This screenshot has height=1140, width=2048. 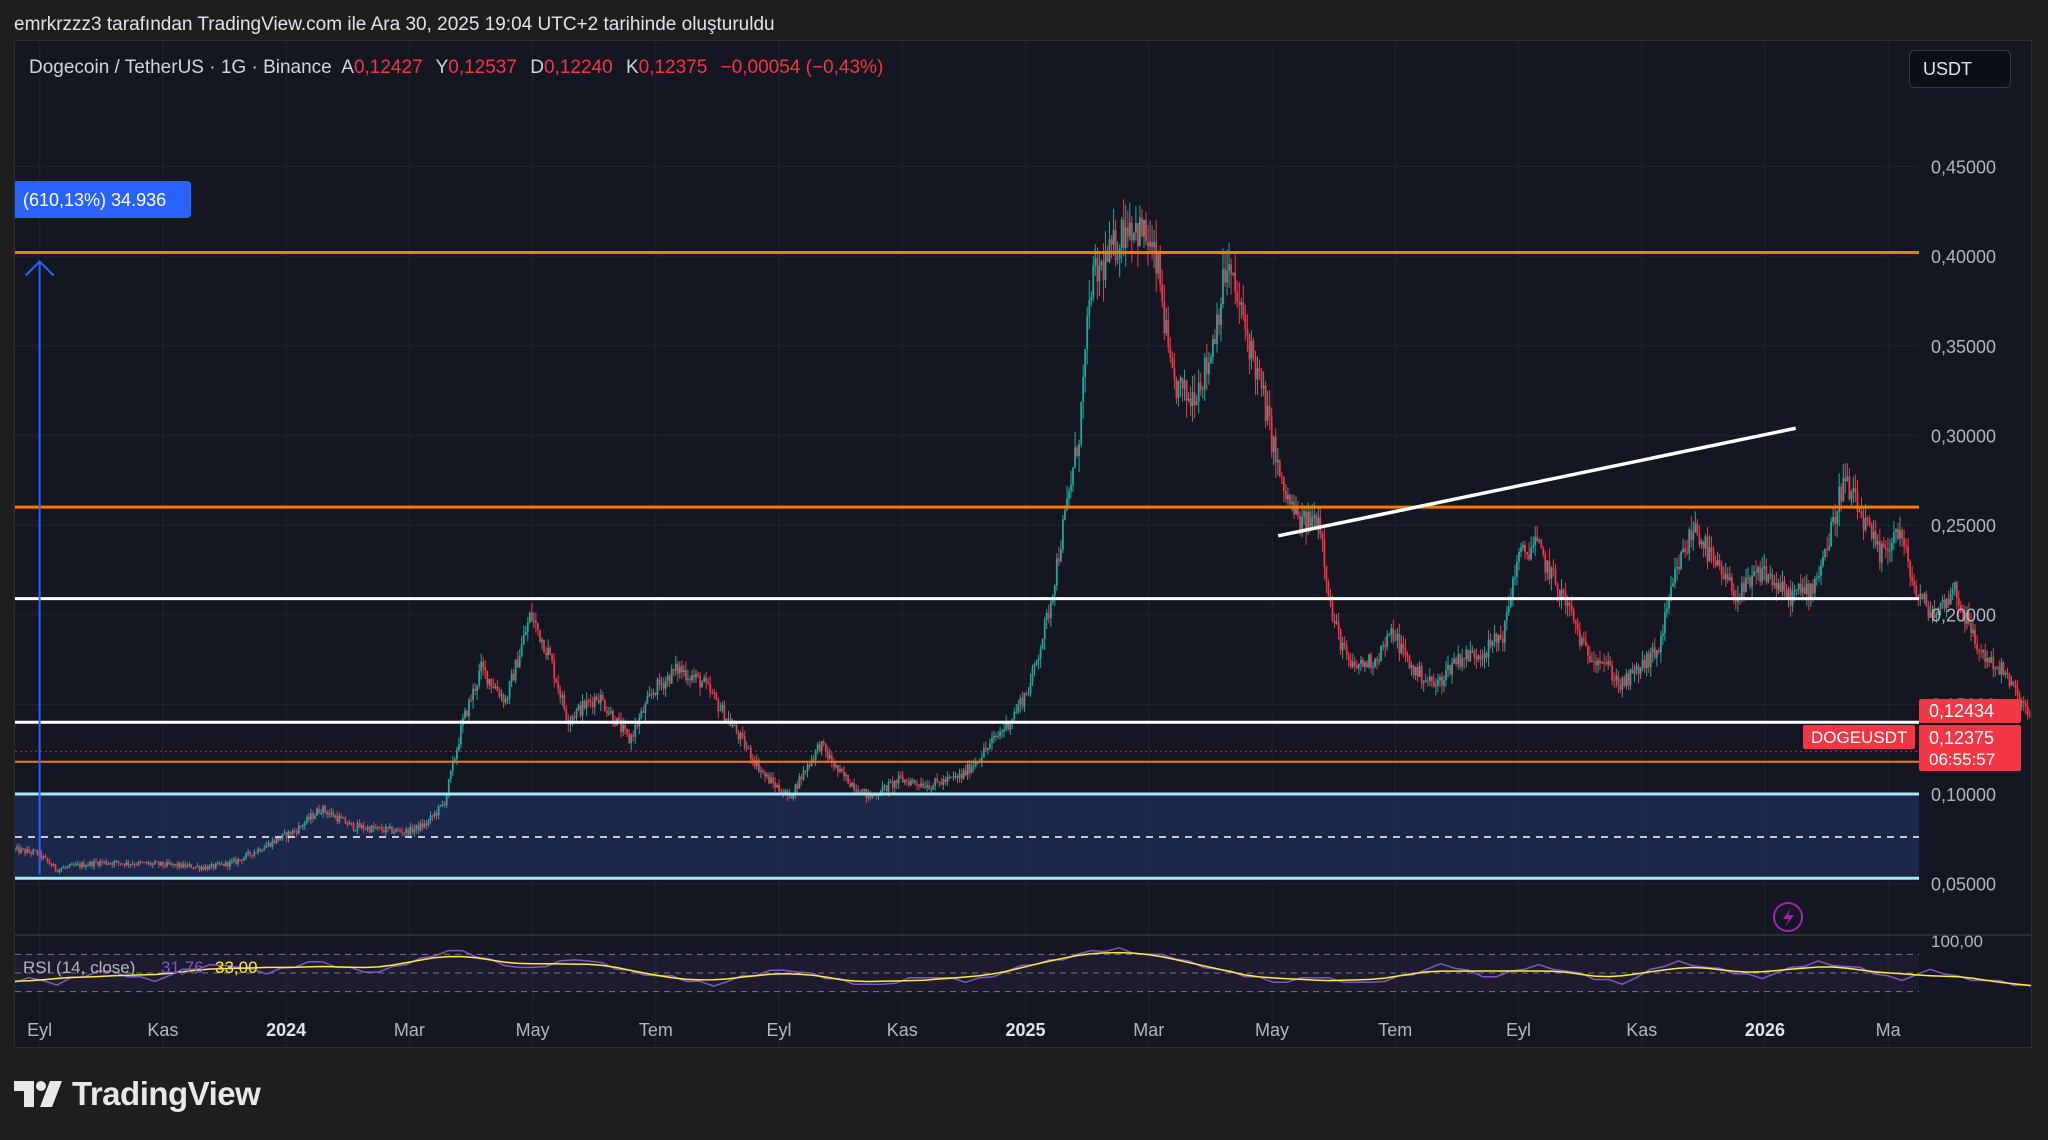 What do you see at coordinates (1148, 1030) in the screenshot?
I see `x-tick-label-9: Mar` at bounding box center [1148, 1030].